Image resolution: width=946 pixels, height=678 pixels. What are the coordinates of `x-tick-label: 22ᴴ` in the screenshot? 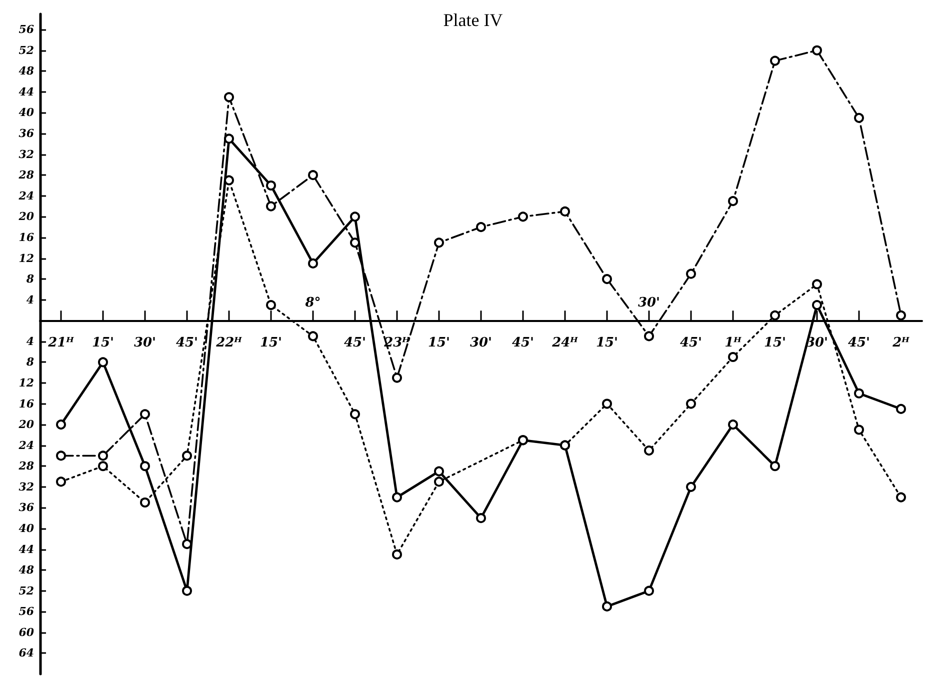 It's located at (228, 343).